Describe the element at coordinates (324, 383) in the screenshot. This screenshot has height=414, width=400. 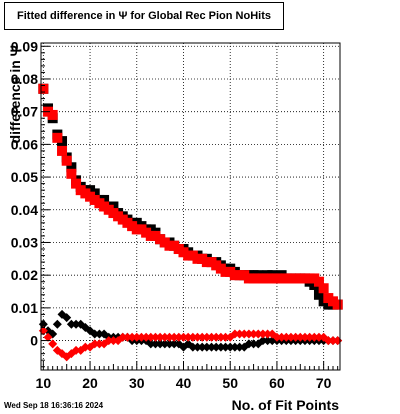
I see `x-tick-label: 70` at that location.